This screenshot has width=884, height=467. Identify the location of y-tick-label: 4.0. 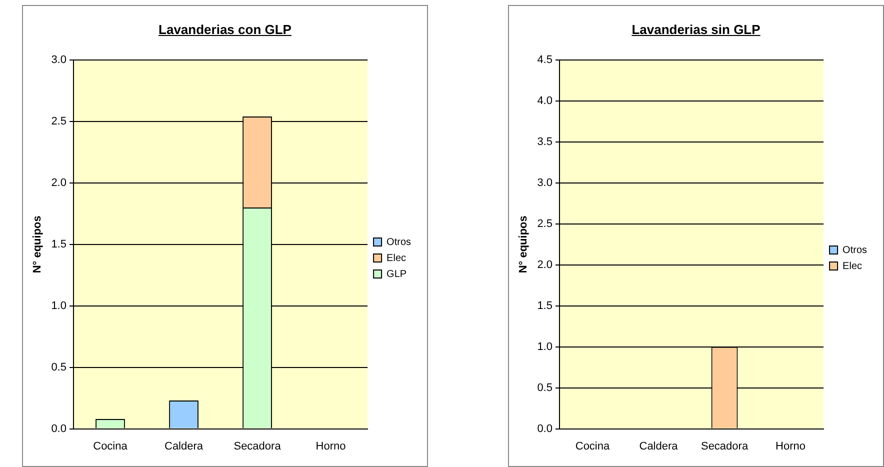
(544, 101).